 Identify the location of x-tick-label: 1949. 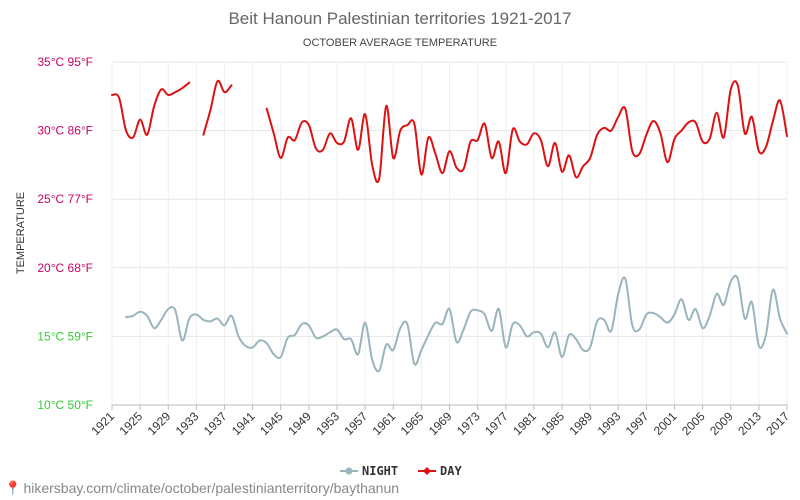
(299, 423).